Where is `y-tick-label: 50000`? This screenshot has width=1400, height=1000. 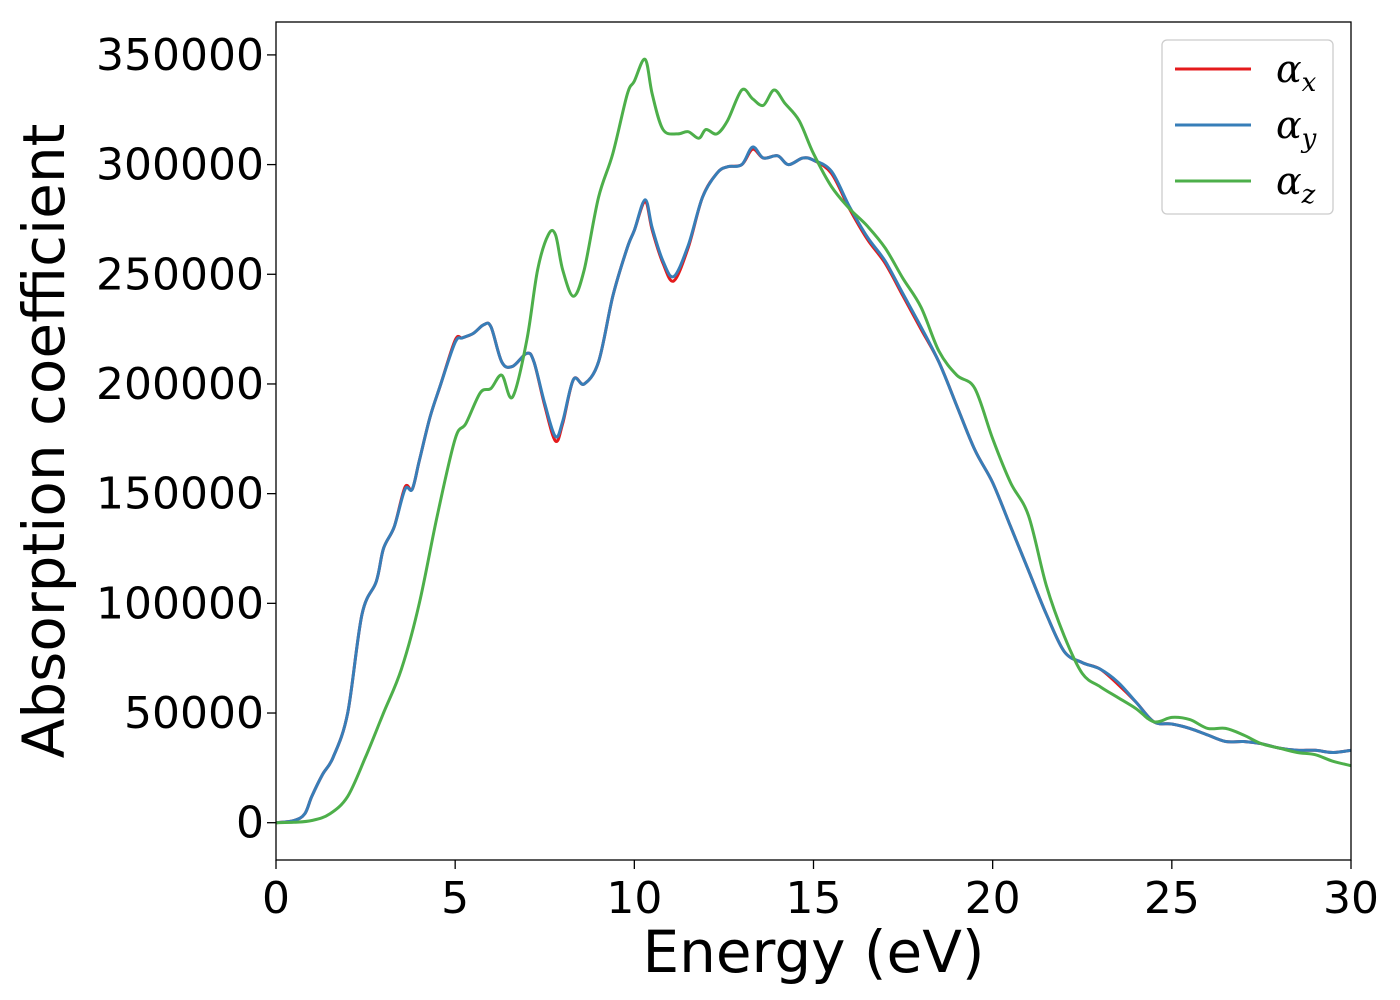
y-tick-label: 50000 is located at coordinates (194, 713).